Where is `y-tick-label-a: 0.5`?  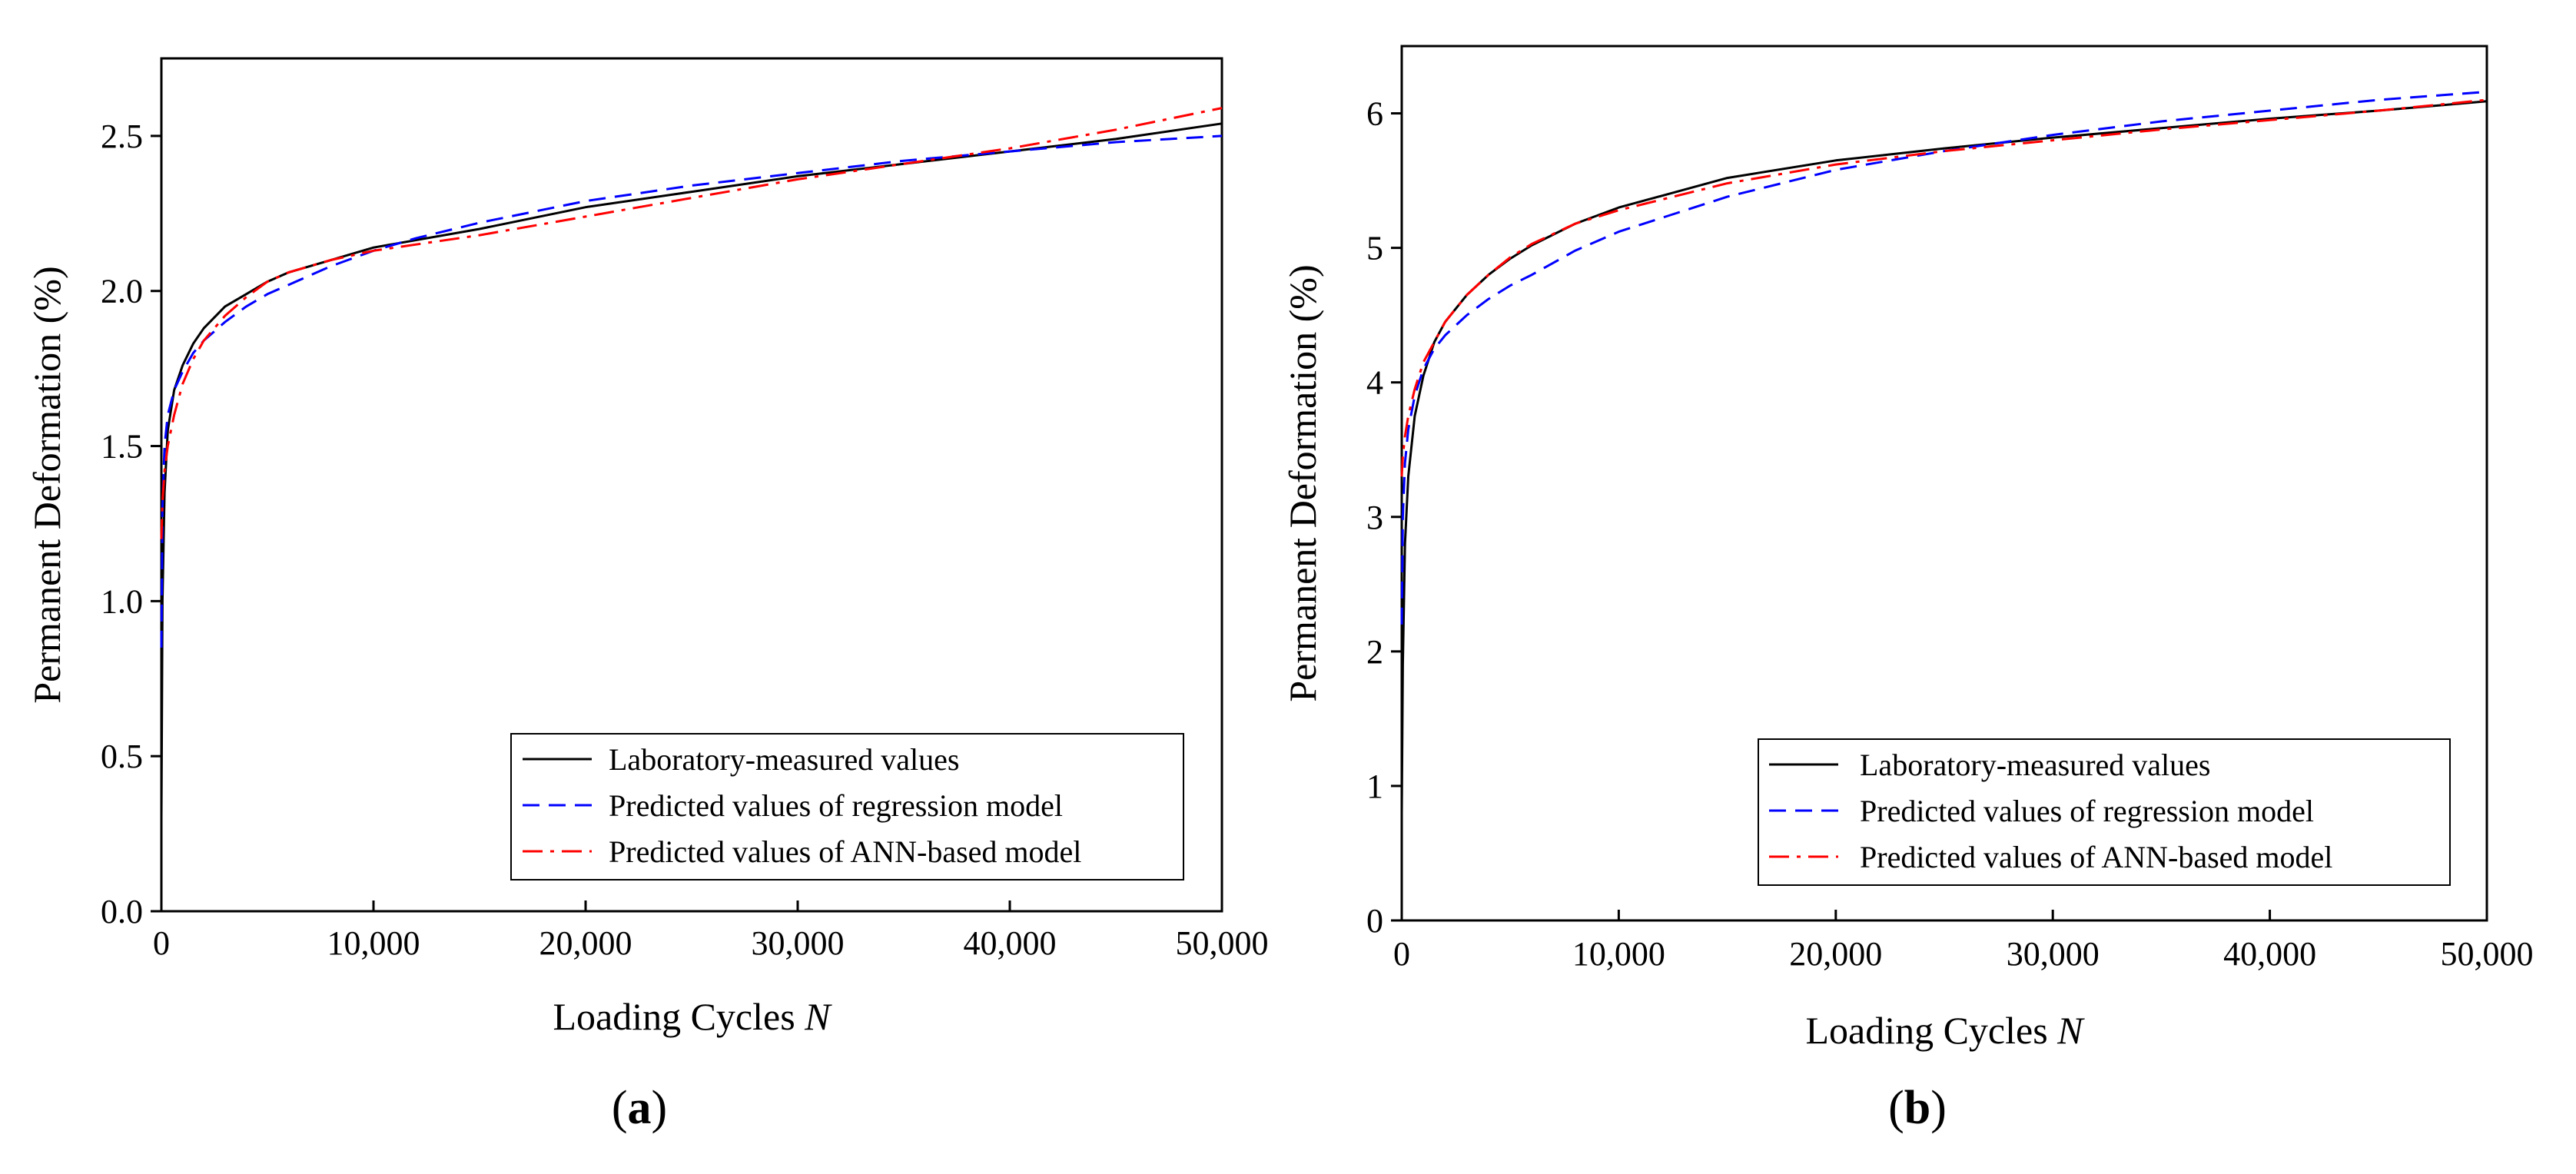
y-tick-label-a: 0.5 is located at coordinates (122, 756).